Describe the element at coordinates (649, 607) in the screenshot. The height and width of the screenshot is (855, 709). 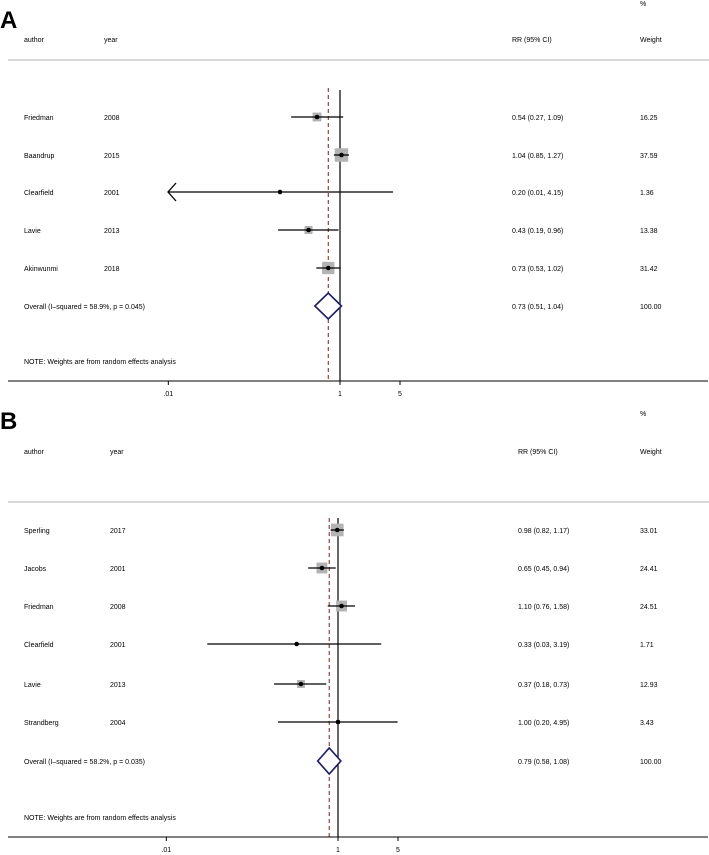
I see `study-weight: 24.51` at that location.